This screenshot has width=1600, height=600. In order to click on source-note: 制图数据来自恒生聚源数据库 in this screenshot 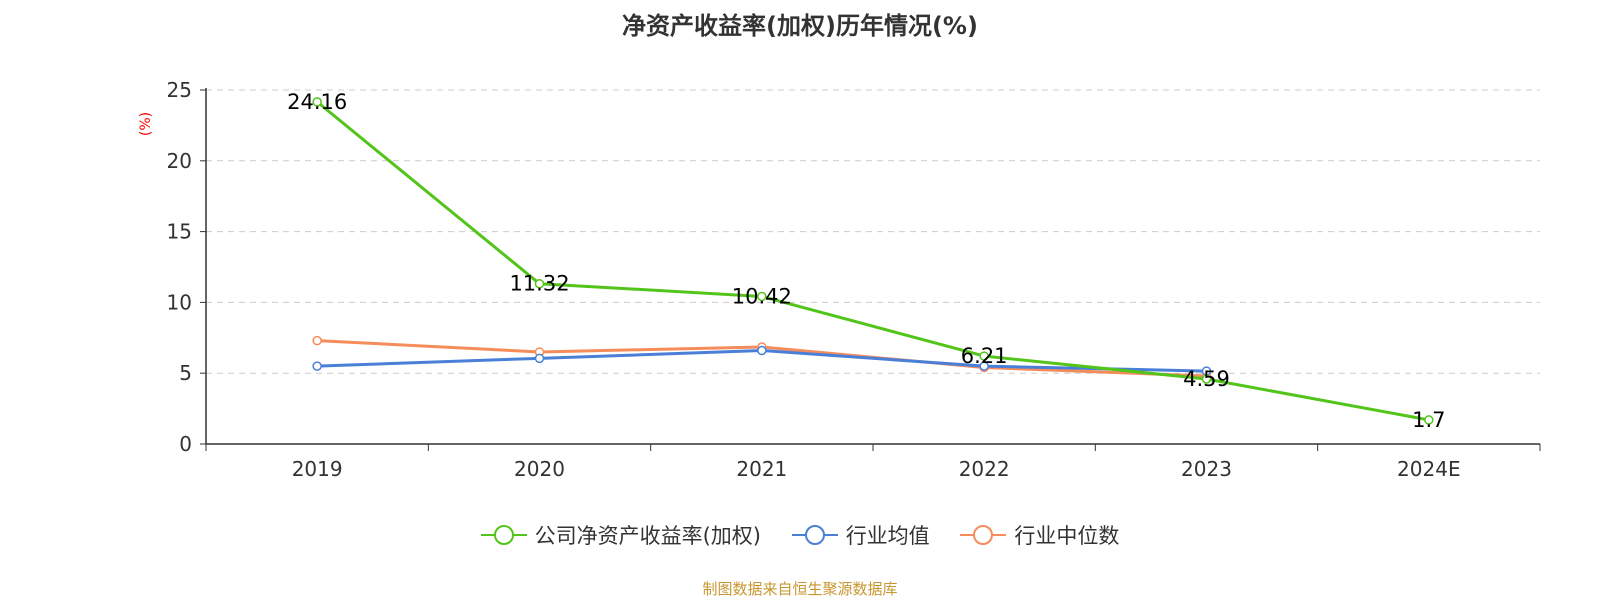, I will do `click(800, 589)`.